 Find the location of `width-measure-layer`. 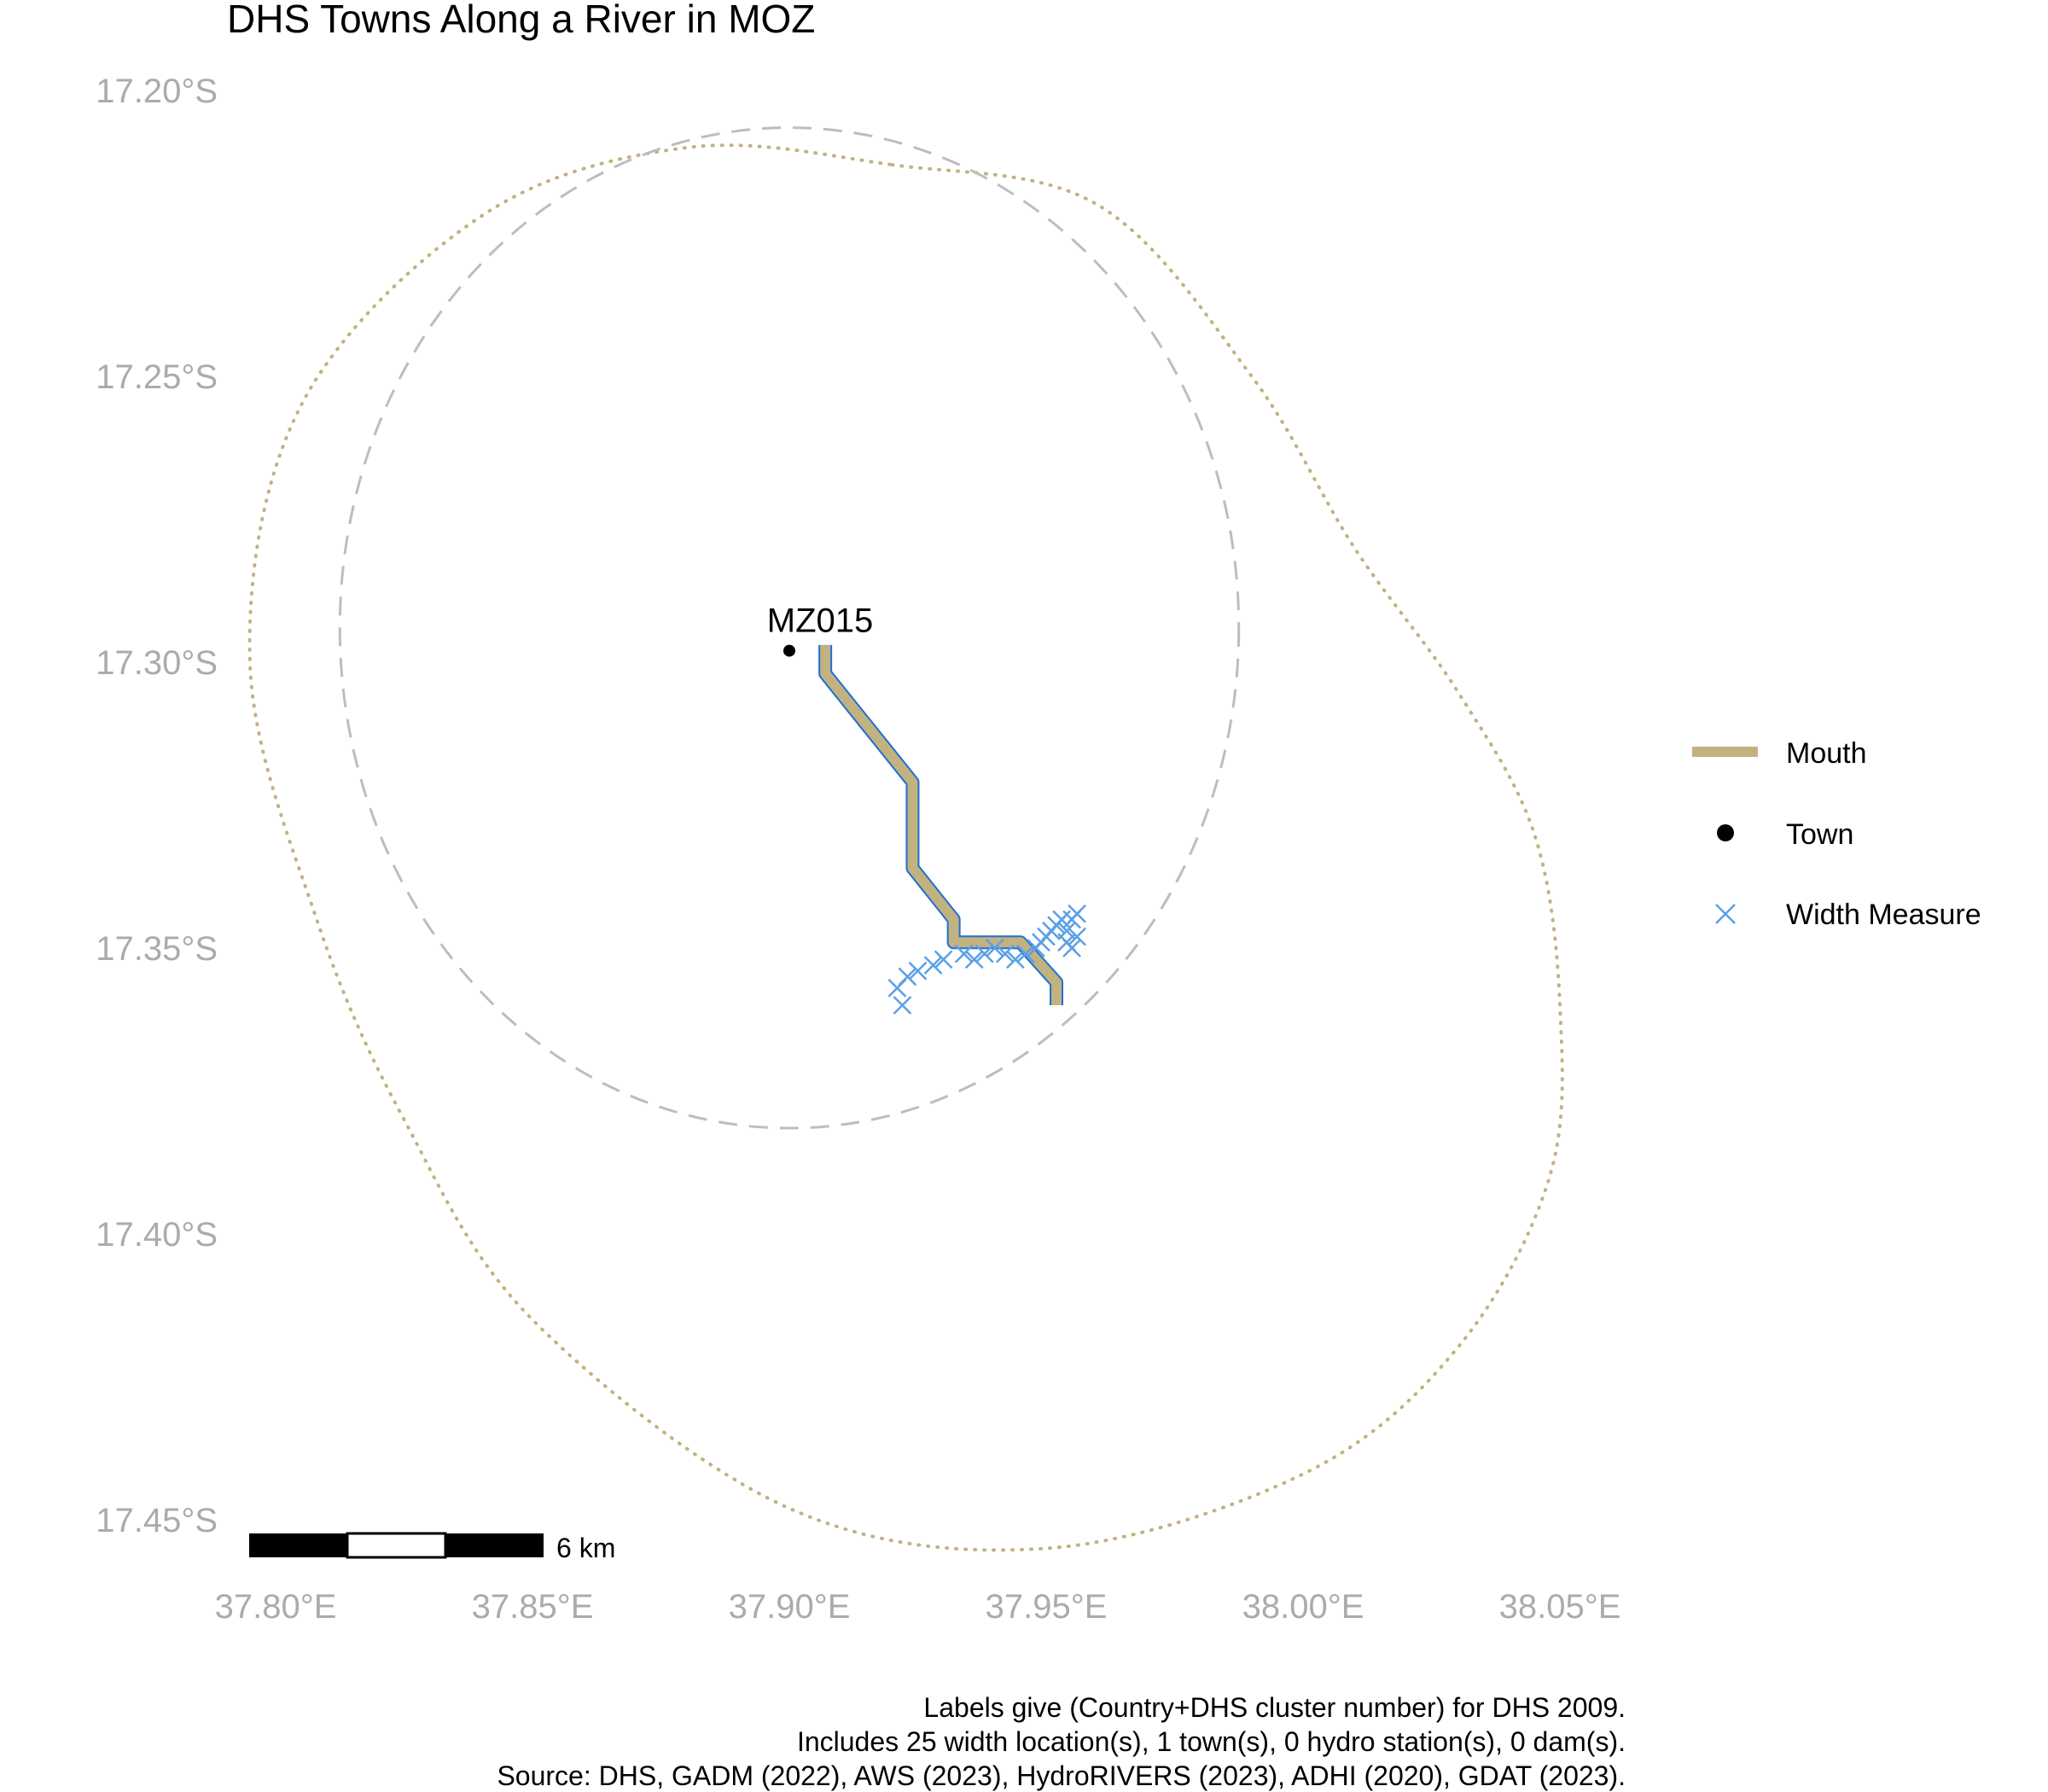

width-measure-layer is located at coordinates (987, 960).